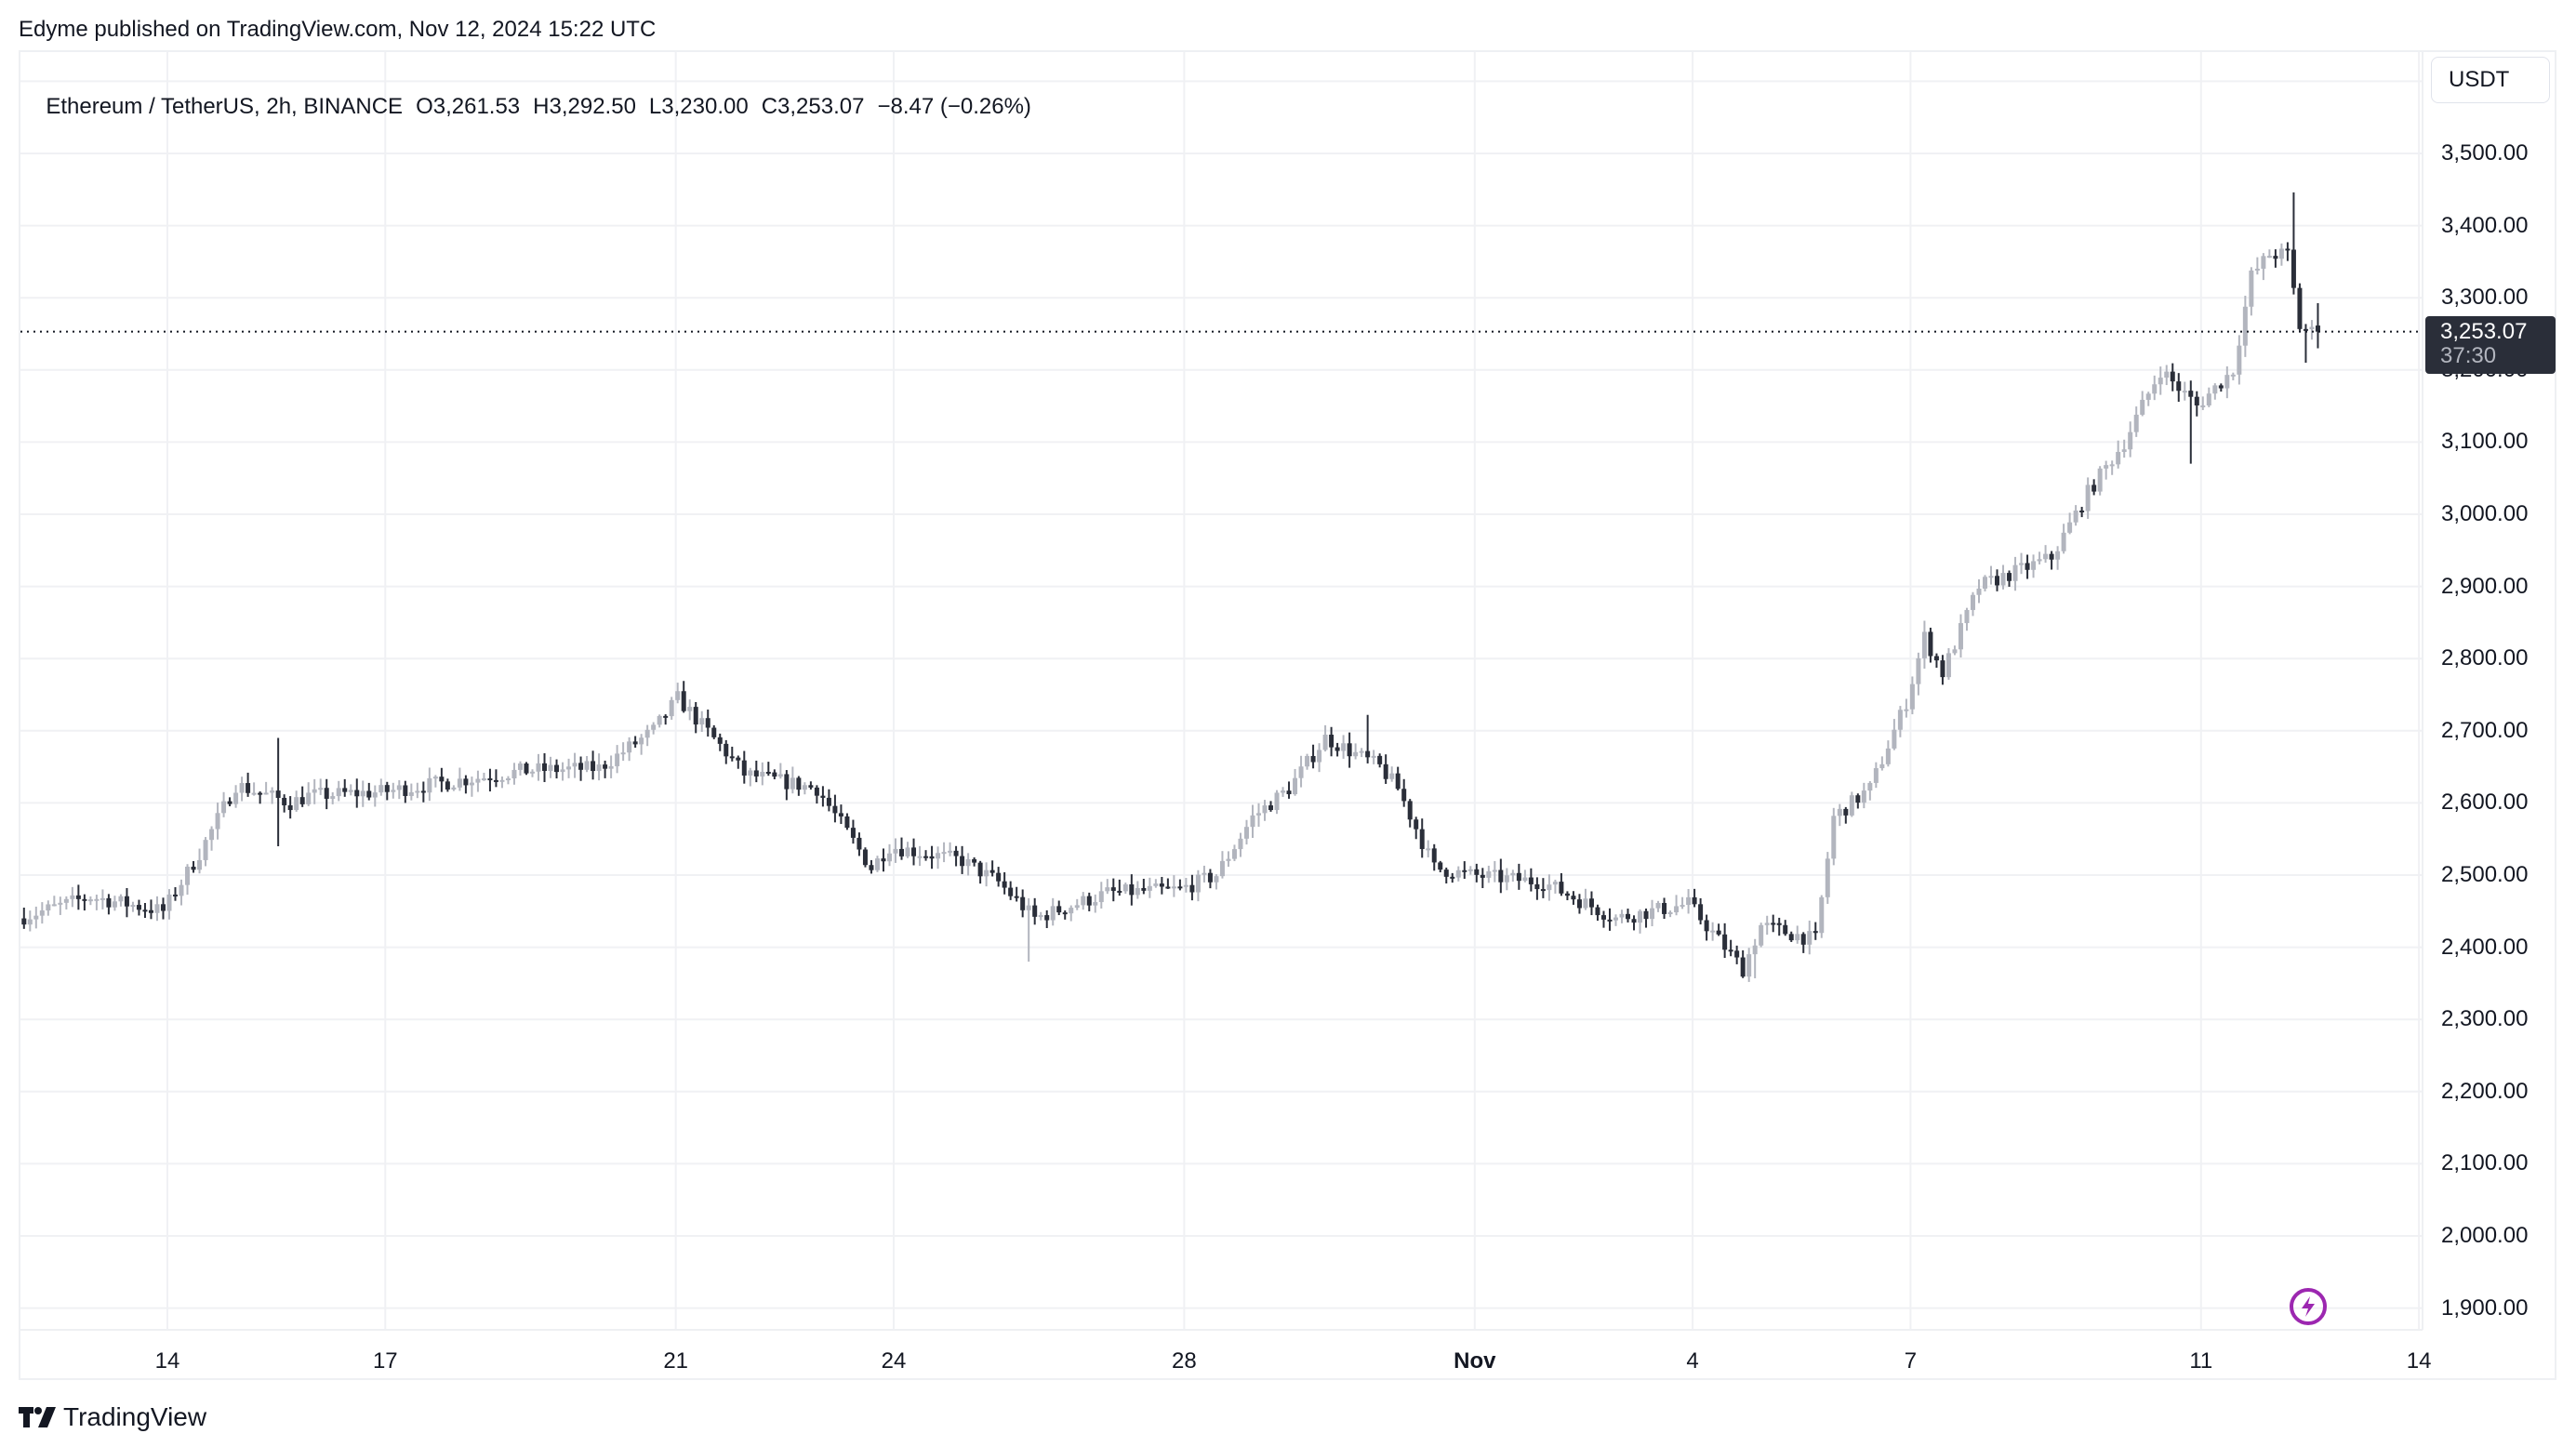 Image resolution: width=2576 pixels, height=1447 pixels. What do you see at coordinates (2419, 1361) in the screenshot?
I see `time-tick-label: 14` at bounding box center [2419, 1361].